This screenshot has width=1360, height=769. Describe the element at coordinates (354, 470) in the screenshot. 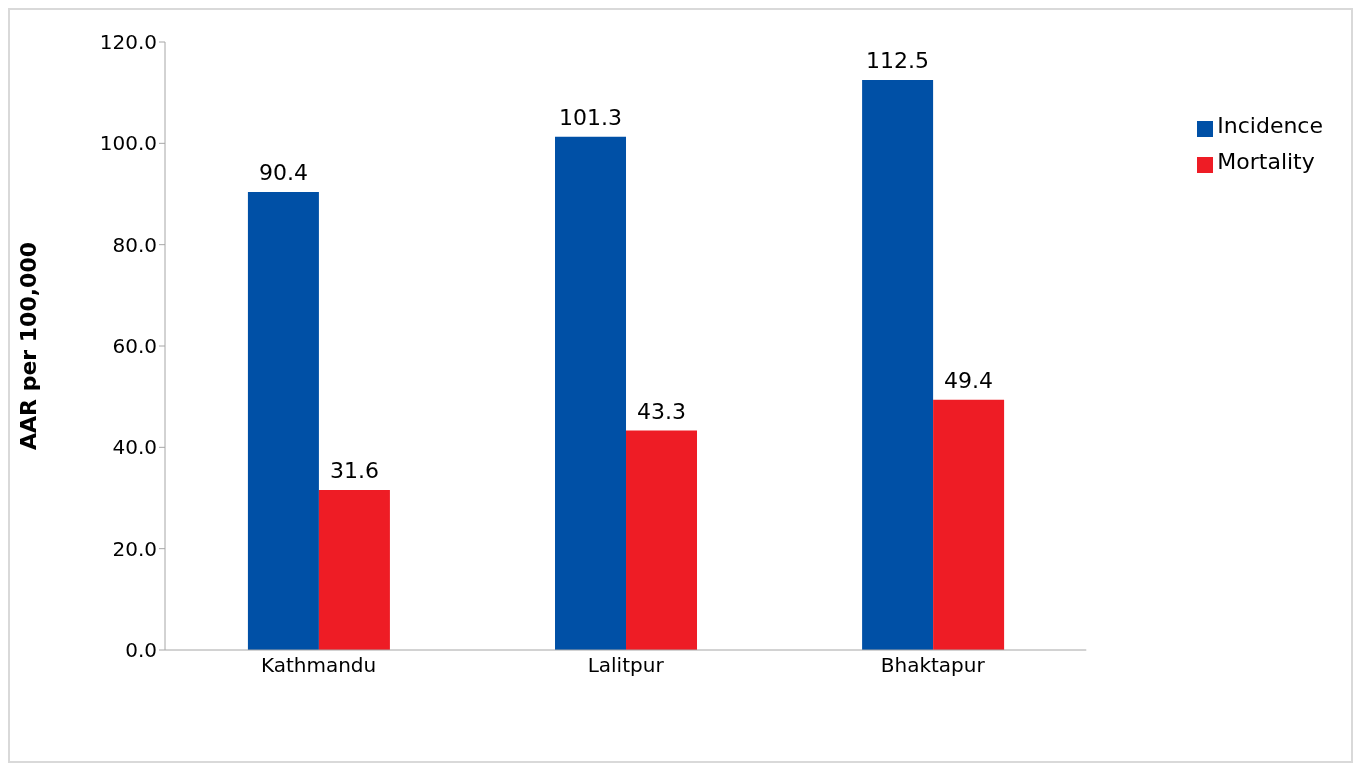

I see `data-label: 31.6` at that location.